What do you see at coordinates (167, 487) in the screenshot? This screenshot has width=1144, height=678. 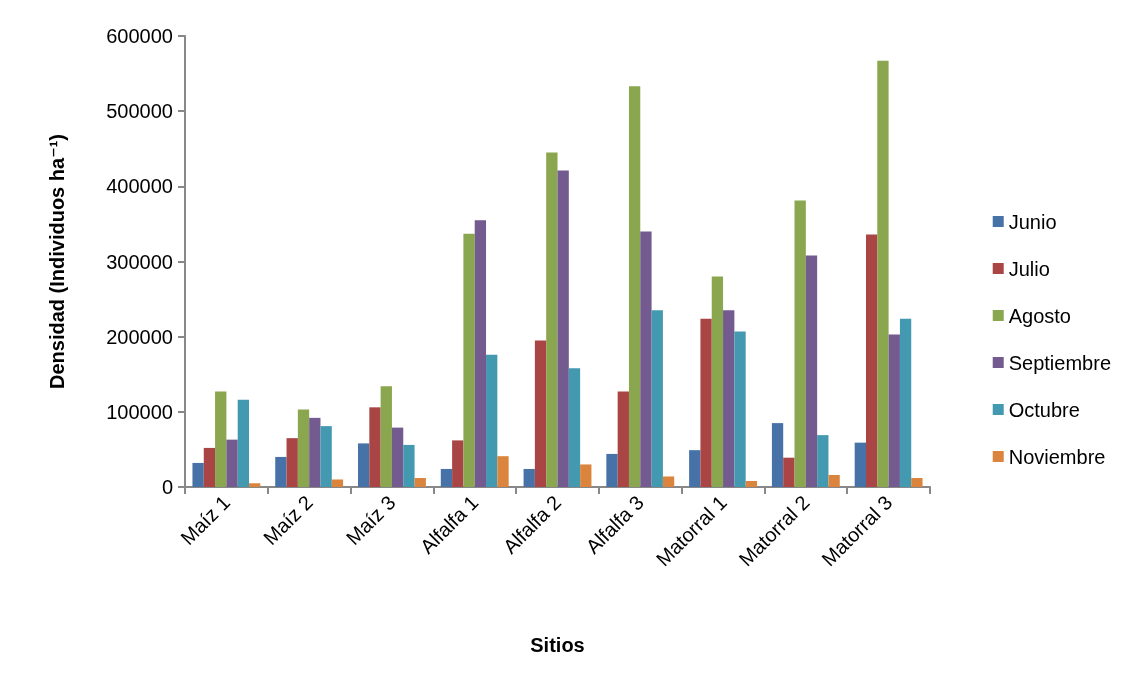 I see `y-tick-label: 0` at bounding box center [167, 487].